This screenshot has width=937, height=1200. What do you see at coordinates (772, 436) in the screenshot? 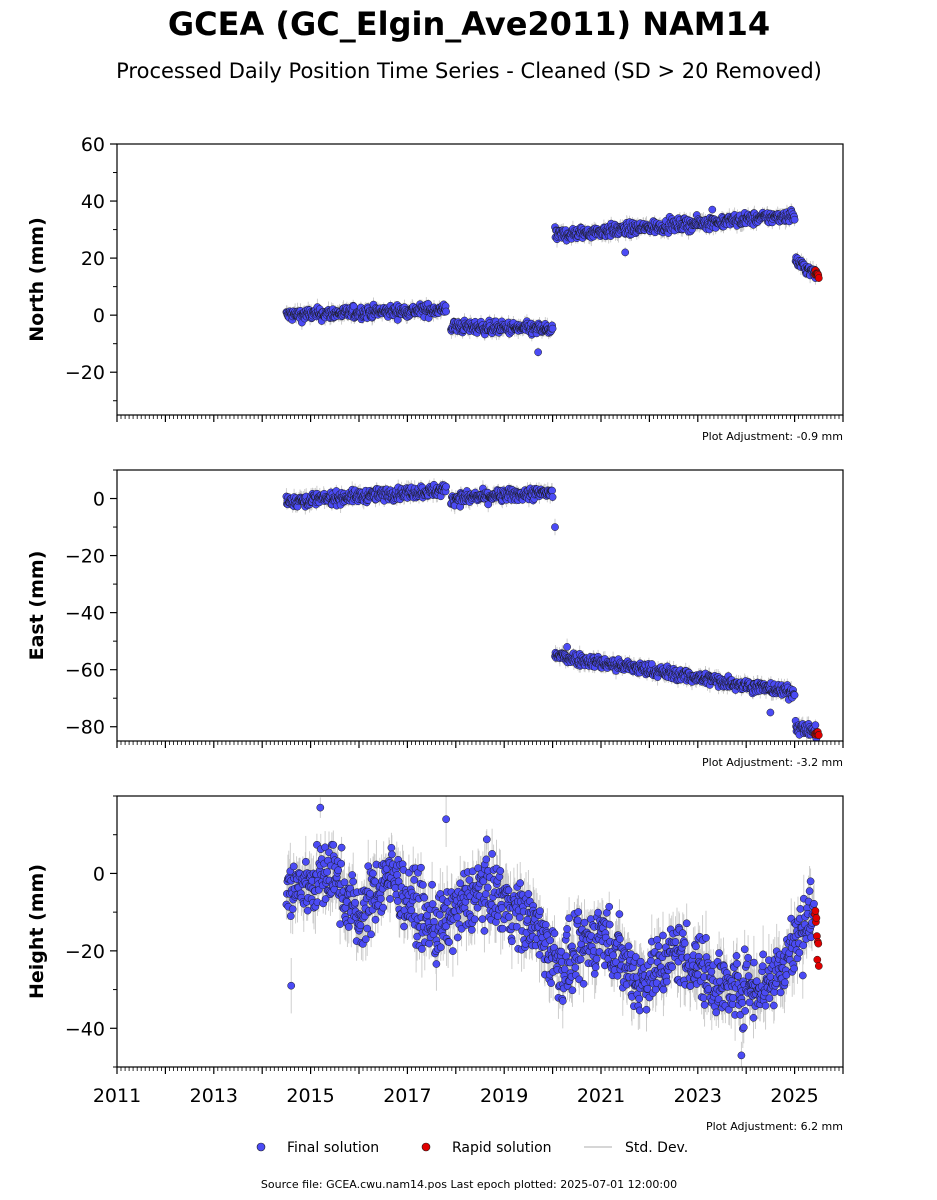
I see `plot-adjustment: Plot Adjustment: -0.9 mm` at bounding box center [772, 436].